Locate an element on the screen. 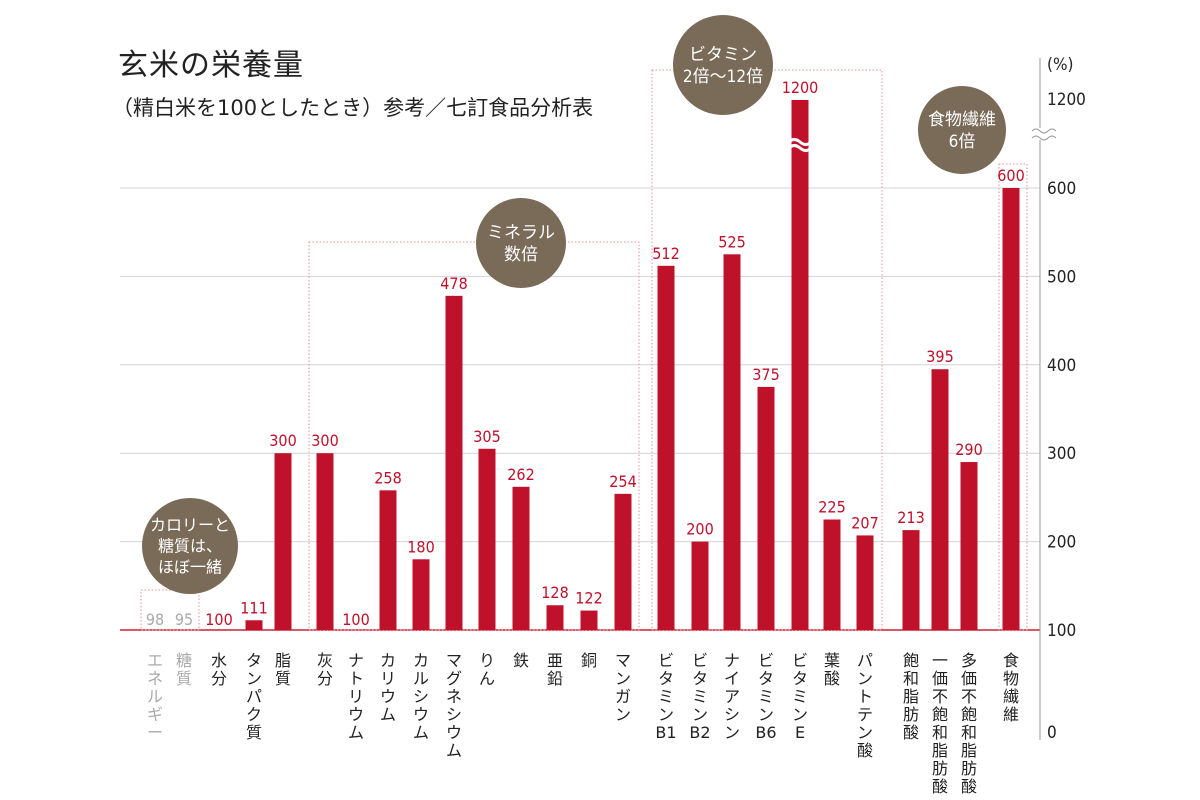 The image size is (1200, 800). value-label: 122 is located at coordinates (588, 598).